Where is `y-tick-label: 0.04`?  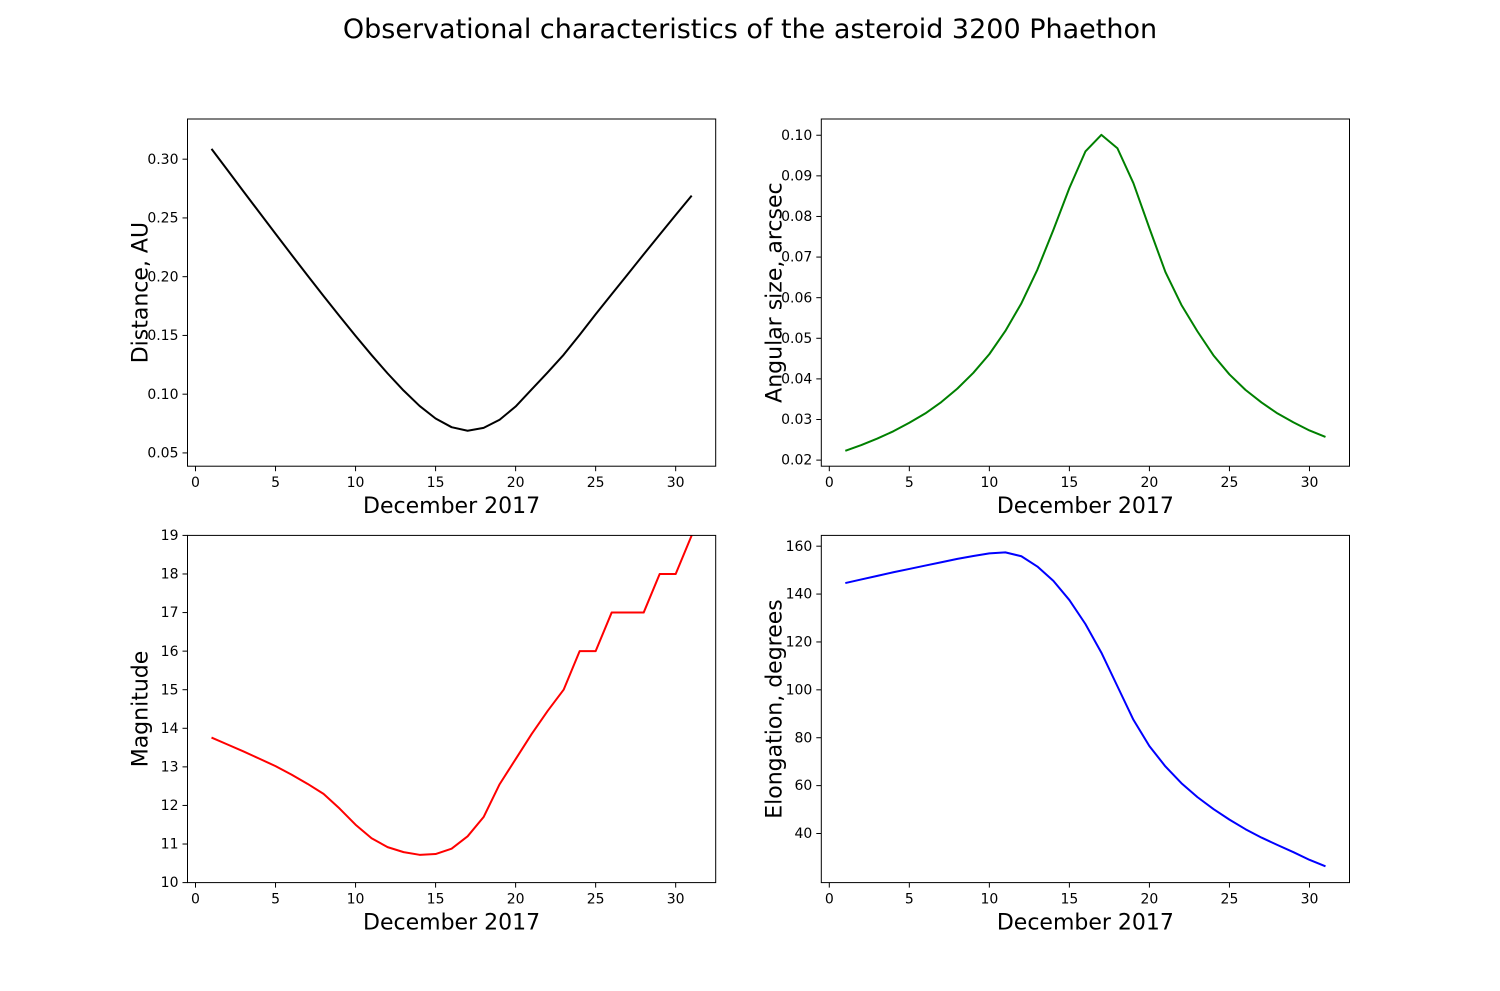 y-tick-label: 0.04 is located at coordinates (796, 380).